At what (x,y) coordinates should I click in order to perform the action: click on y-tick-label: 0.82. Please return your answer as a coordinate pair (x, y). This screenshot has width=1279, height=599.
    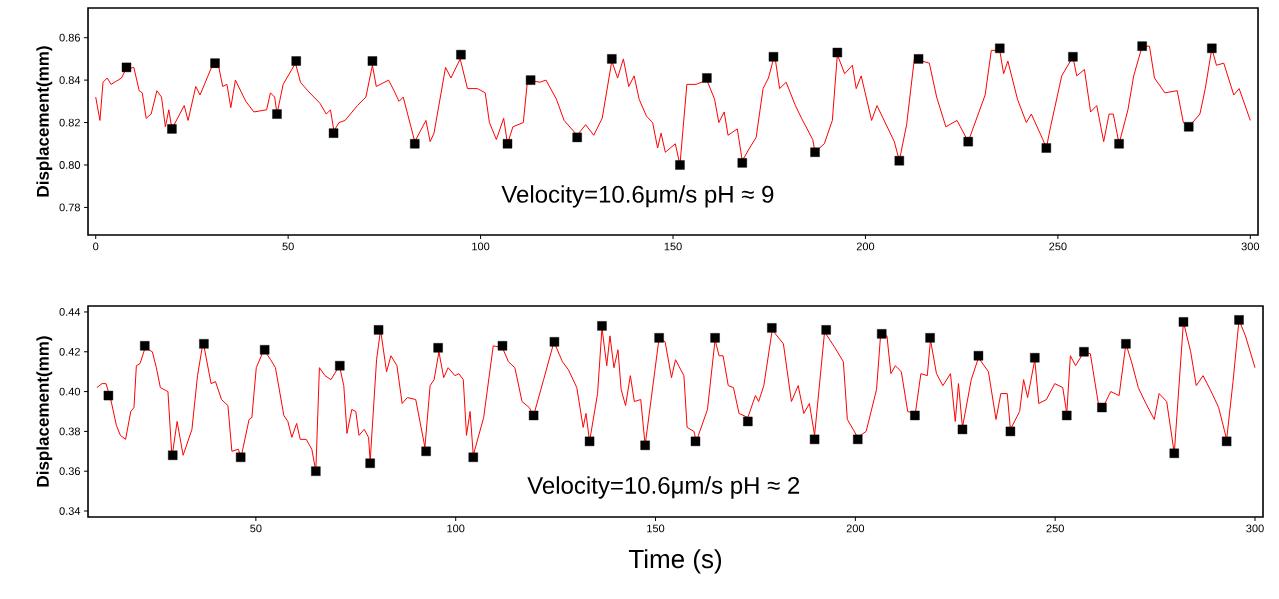
    Looking at the image, I should click on (69, 122).